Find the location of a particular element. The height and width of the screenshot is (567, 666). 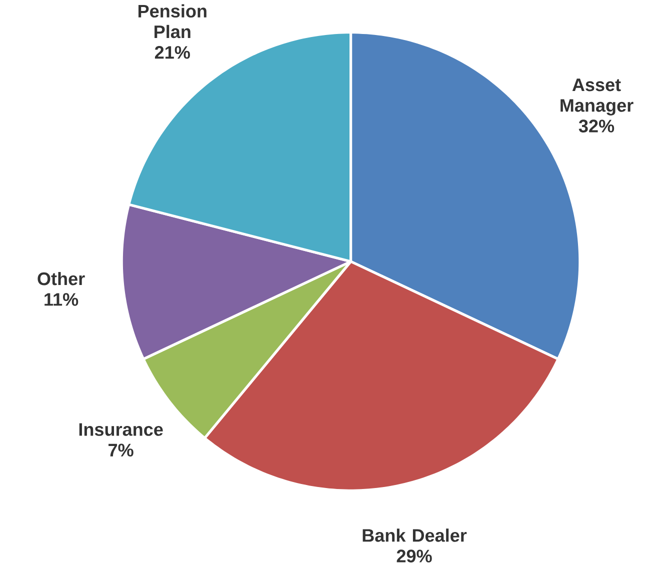

slice-label: Insurance is located at coordinates (121, 429).